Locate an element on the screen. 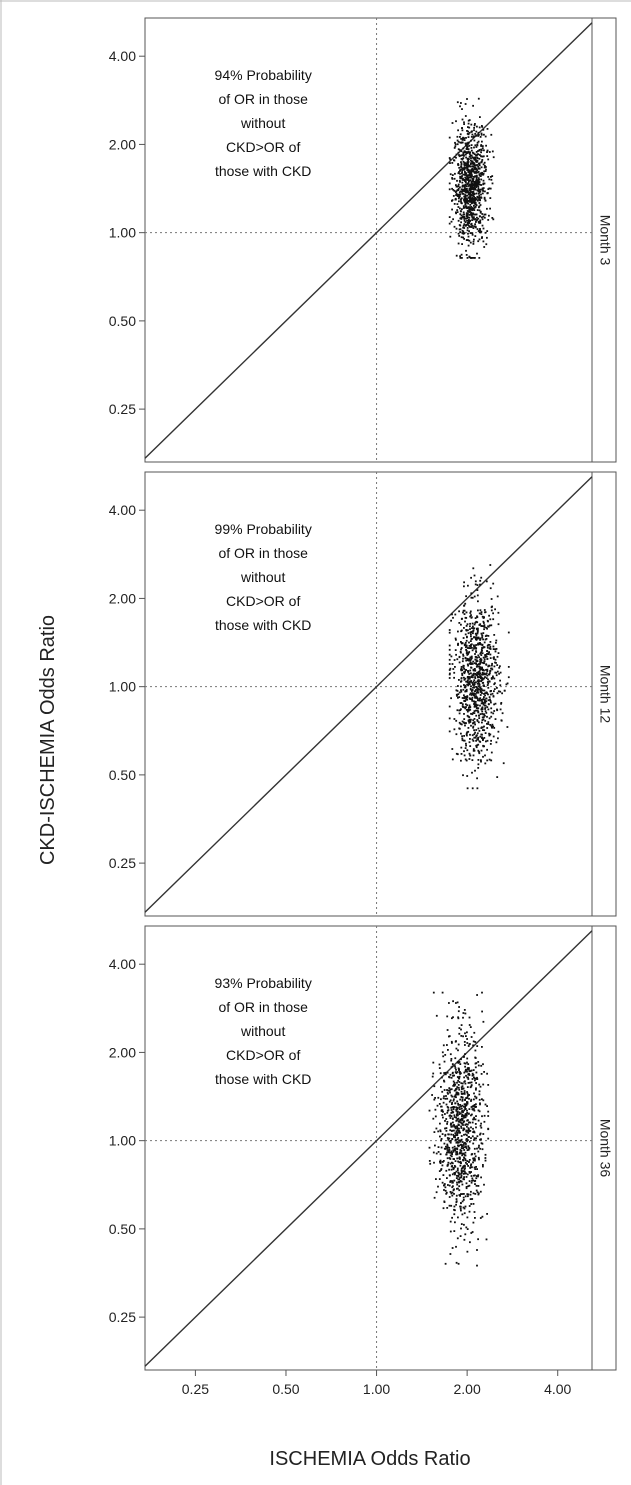  x-axis-label: ISCHEMIA Odds Ratio is located at coordinates (369, 1459).